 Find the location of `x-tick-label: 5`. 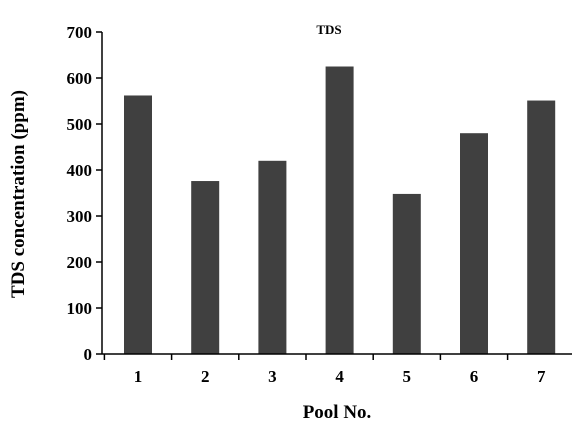

x-tick-label: 5 is located at coordinates (407, 376).